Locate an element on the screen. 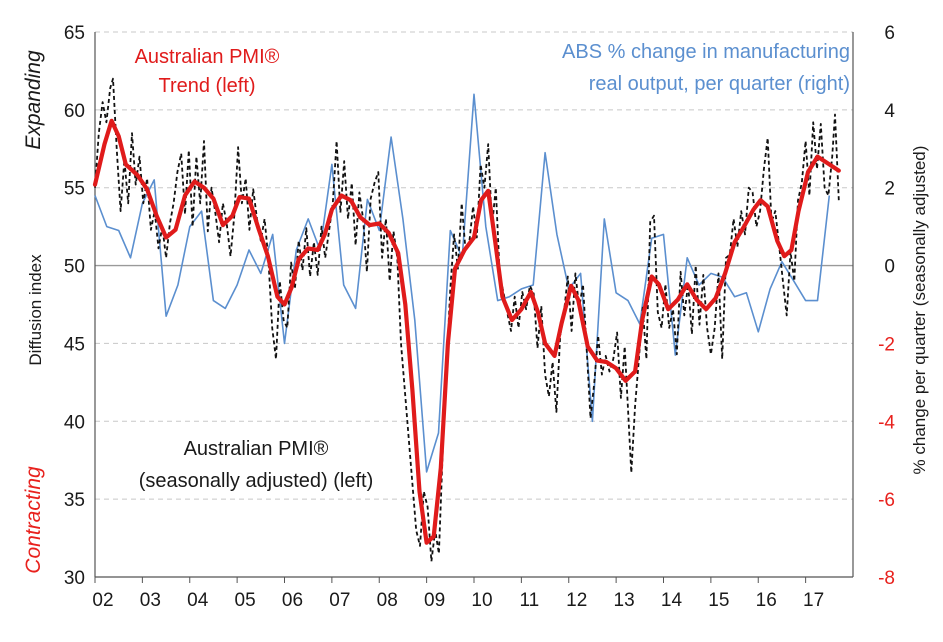 This screenshot has height=642, width=943. x-tick-label-09: 09 is located at coordinates (434, 600).